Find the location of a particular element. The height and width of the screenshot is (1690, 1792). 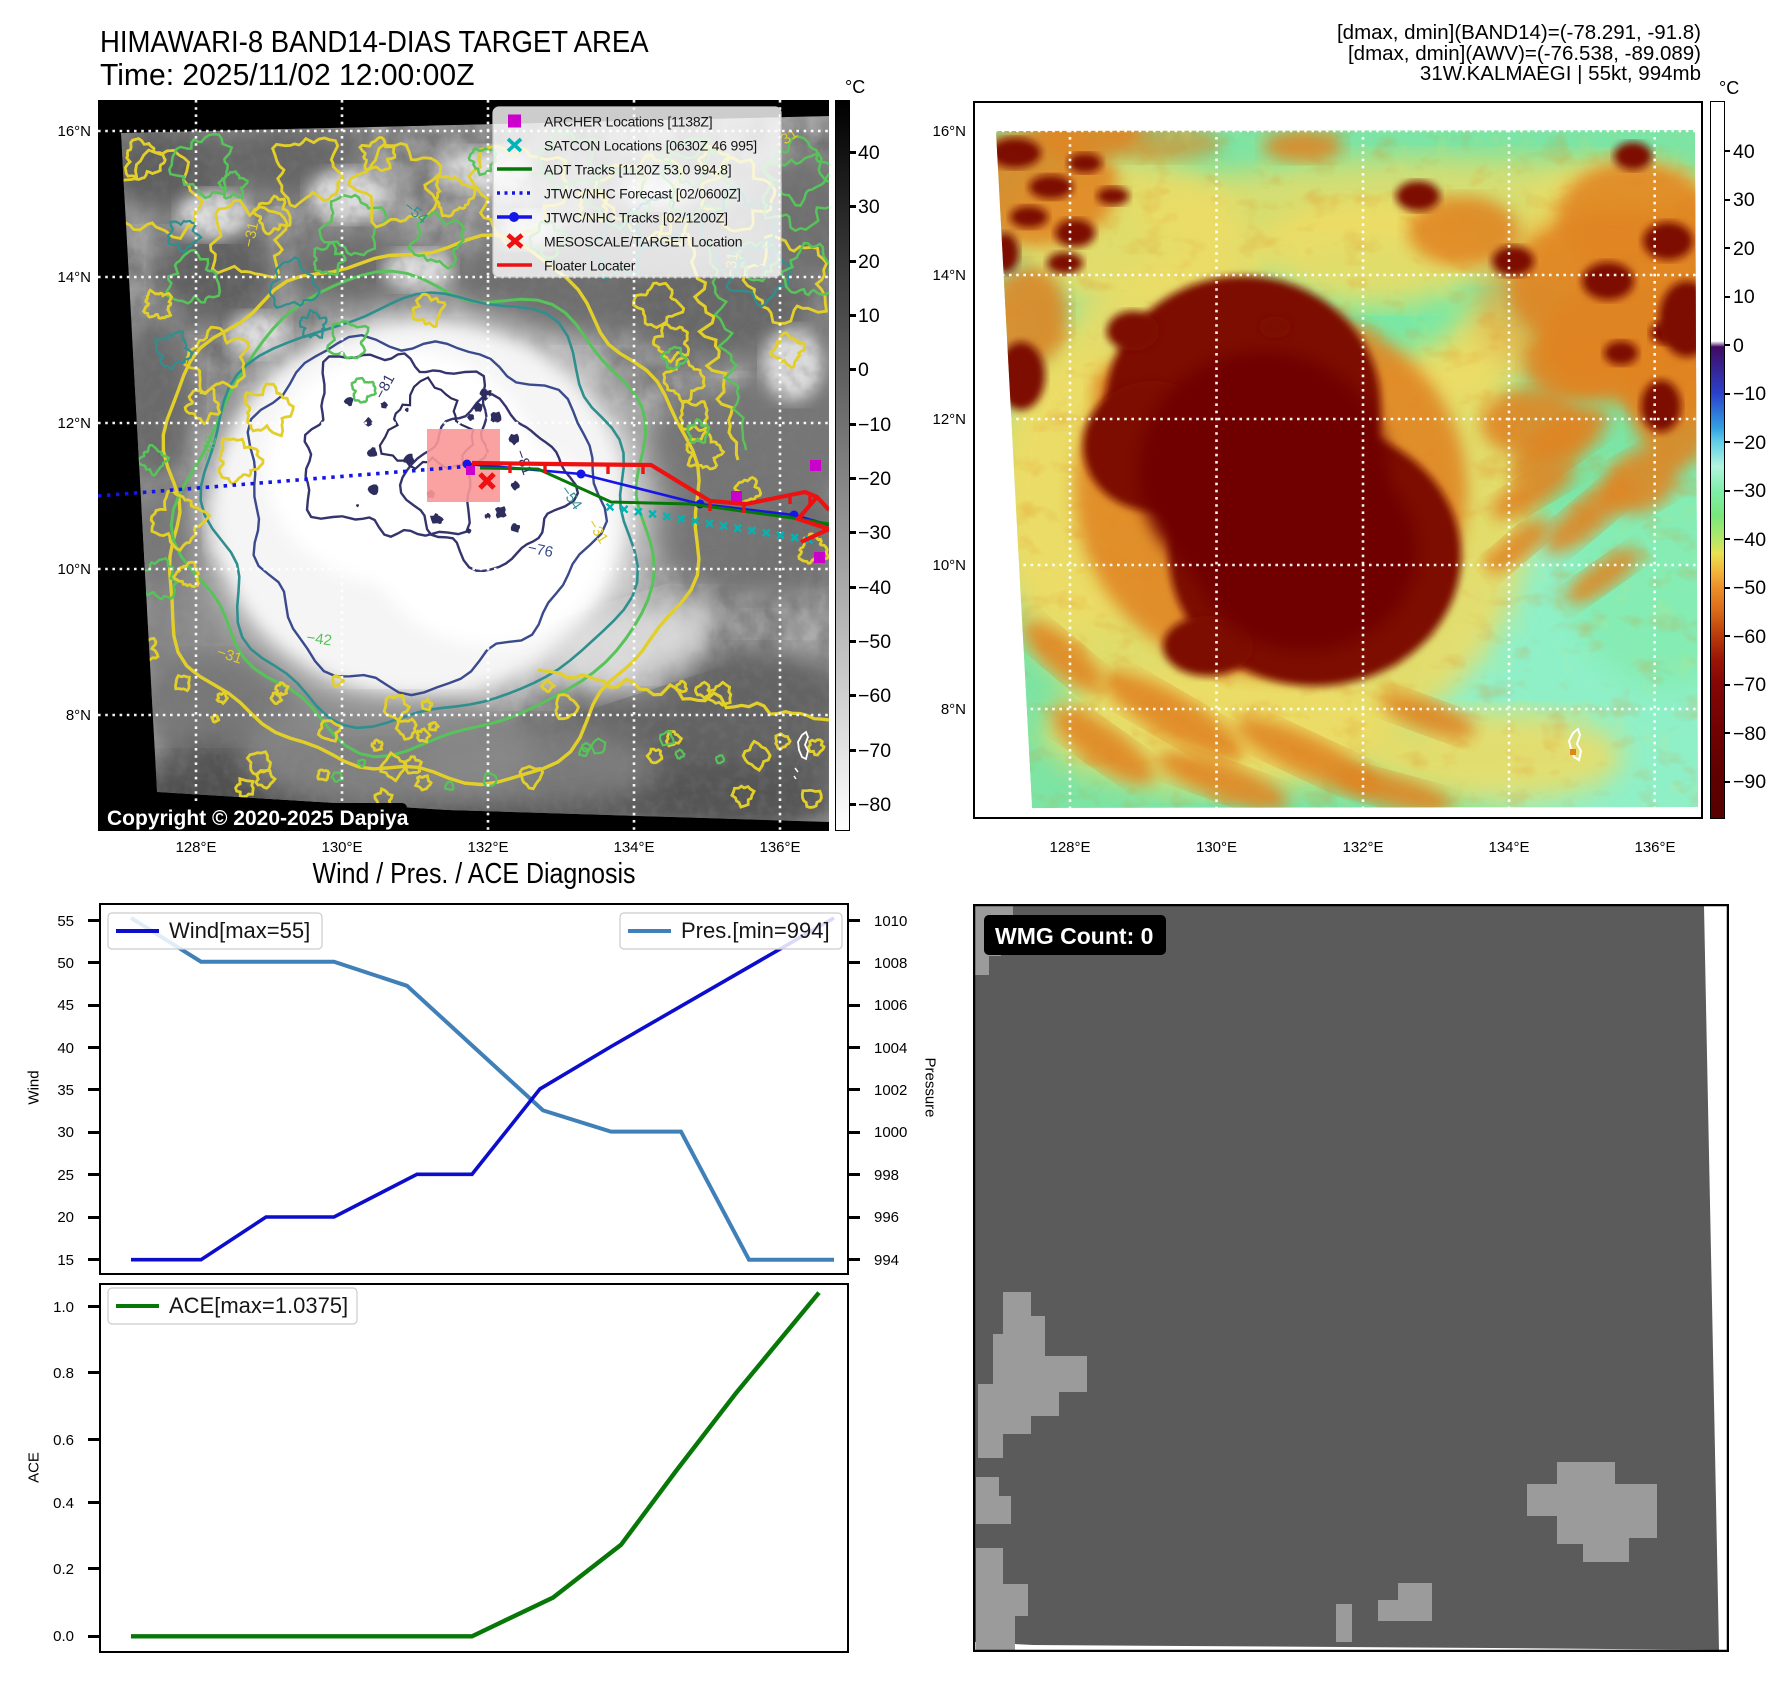

svg-text: Floater Locater is located at coordinates (590, 266).